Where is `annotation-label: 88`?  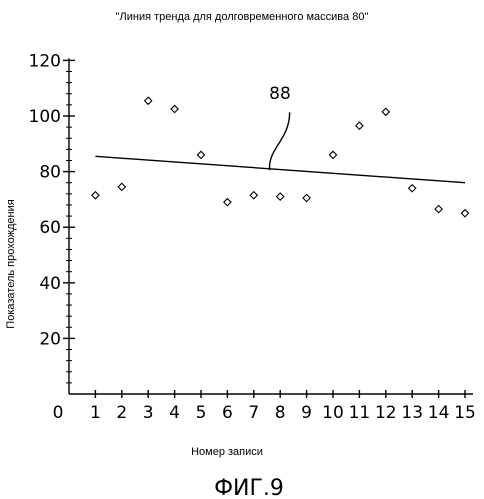 annotation-label: 88 is located at coordinates (280, 94).